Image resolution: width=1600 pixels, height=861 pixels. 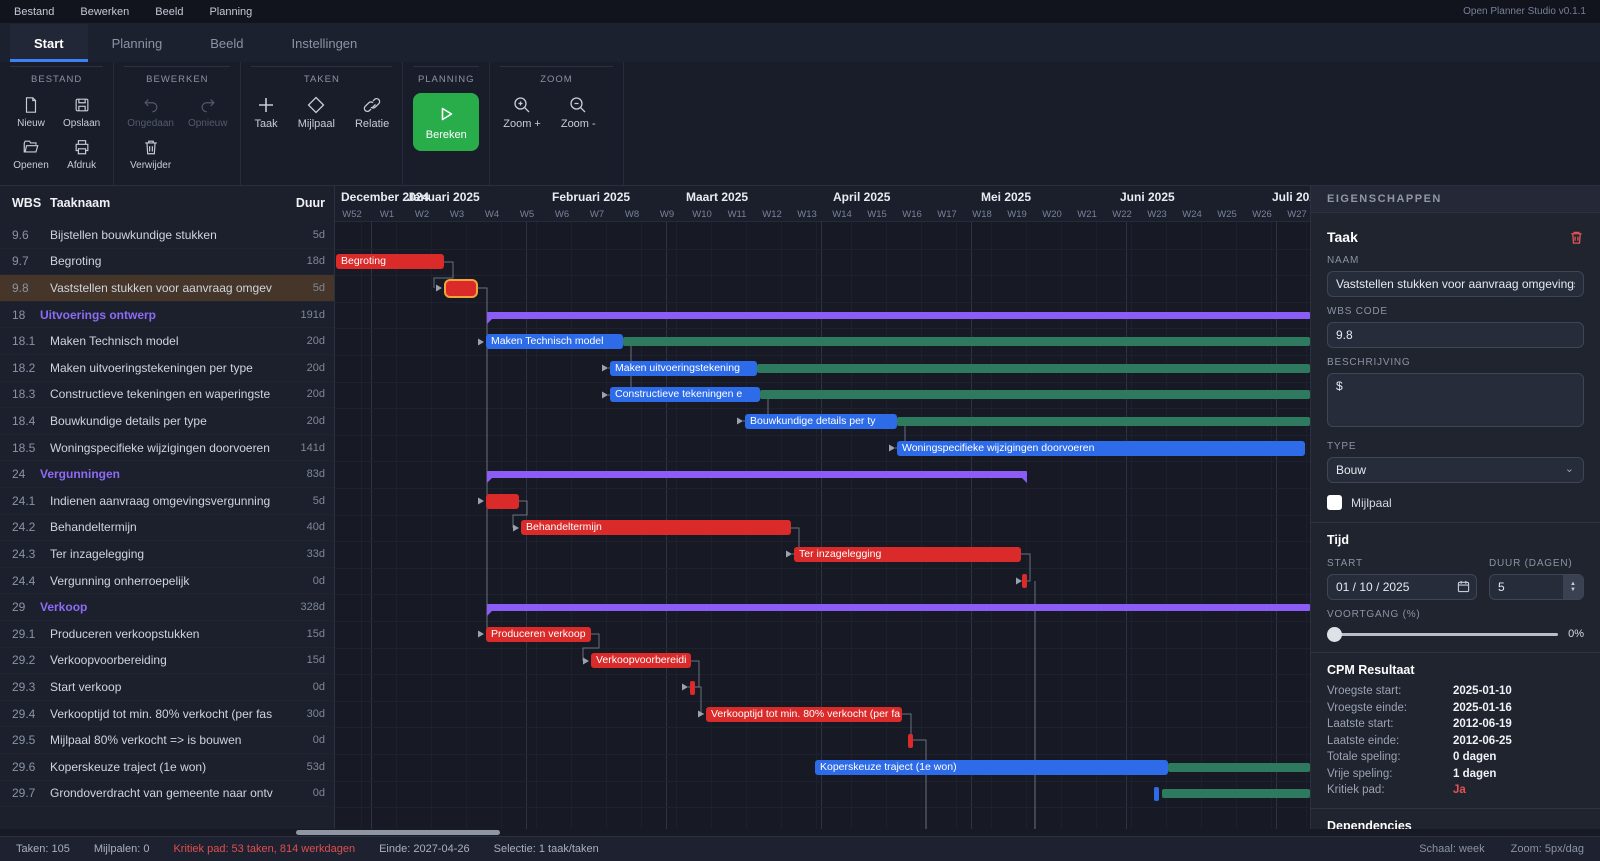 I want to click on table-row-29.5: 29.5 Mijlpaal 80% verkocht => is bouwen 0d, so click(x=167, y=740).